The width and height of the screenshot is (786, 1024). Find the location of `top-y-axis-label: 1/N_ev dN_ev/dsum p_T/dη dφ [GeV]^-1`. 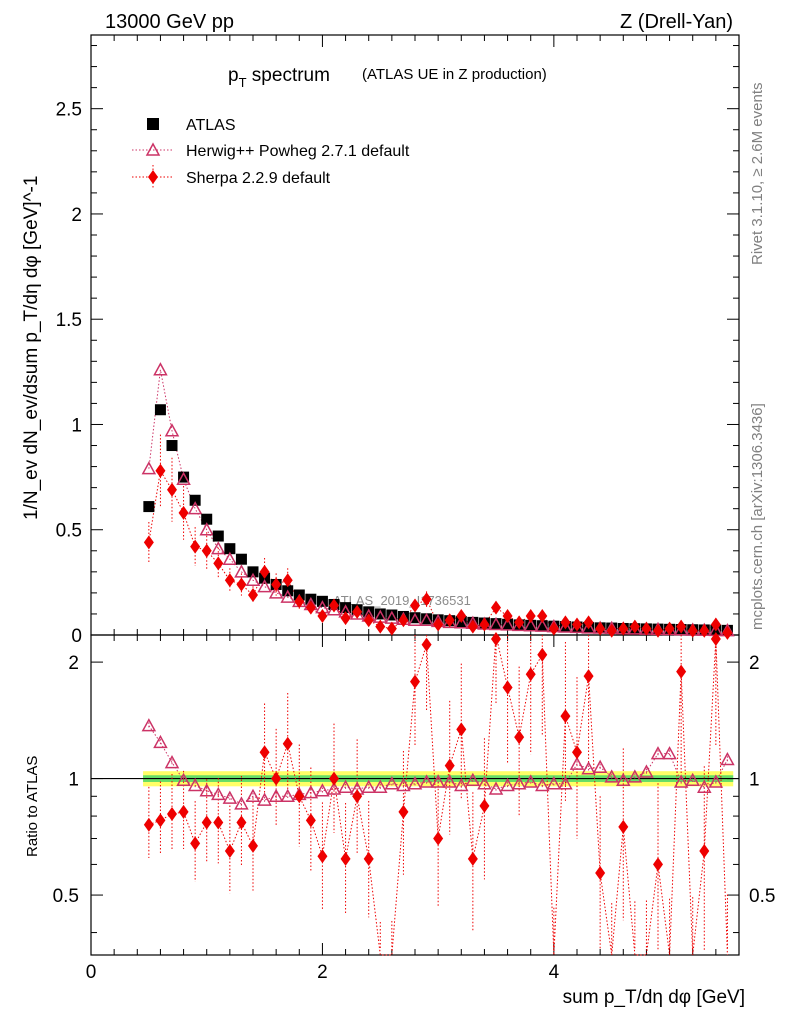

top-y-axis-label: 1/N_ev dN_ev/dsum p_T/dη dφ [GeV]^-1 is located at coordinates (31, 348).